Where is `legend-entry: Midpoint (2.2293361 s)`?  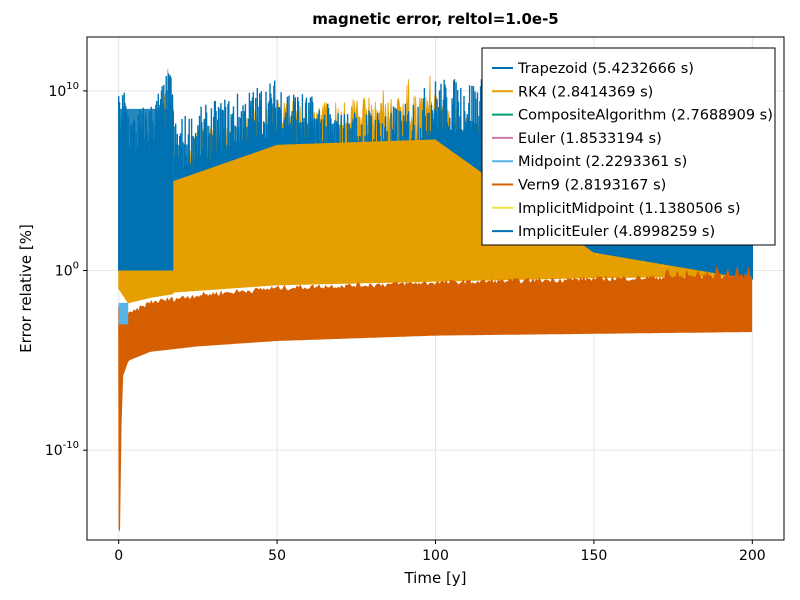
legend-entry: Midpoint (2.2293361 s) is located at coordinates (602, 162).